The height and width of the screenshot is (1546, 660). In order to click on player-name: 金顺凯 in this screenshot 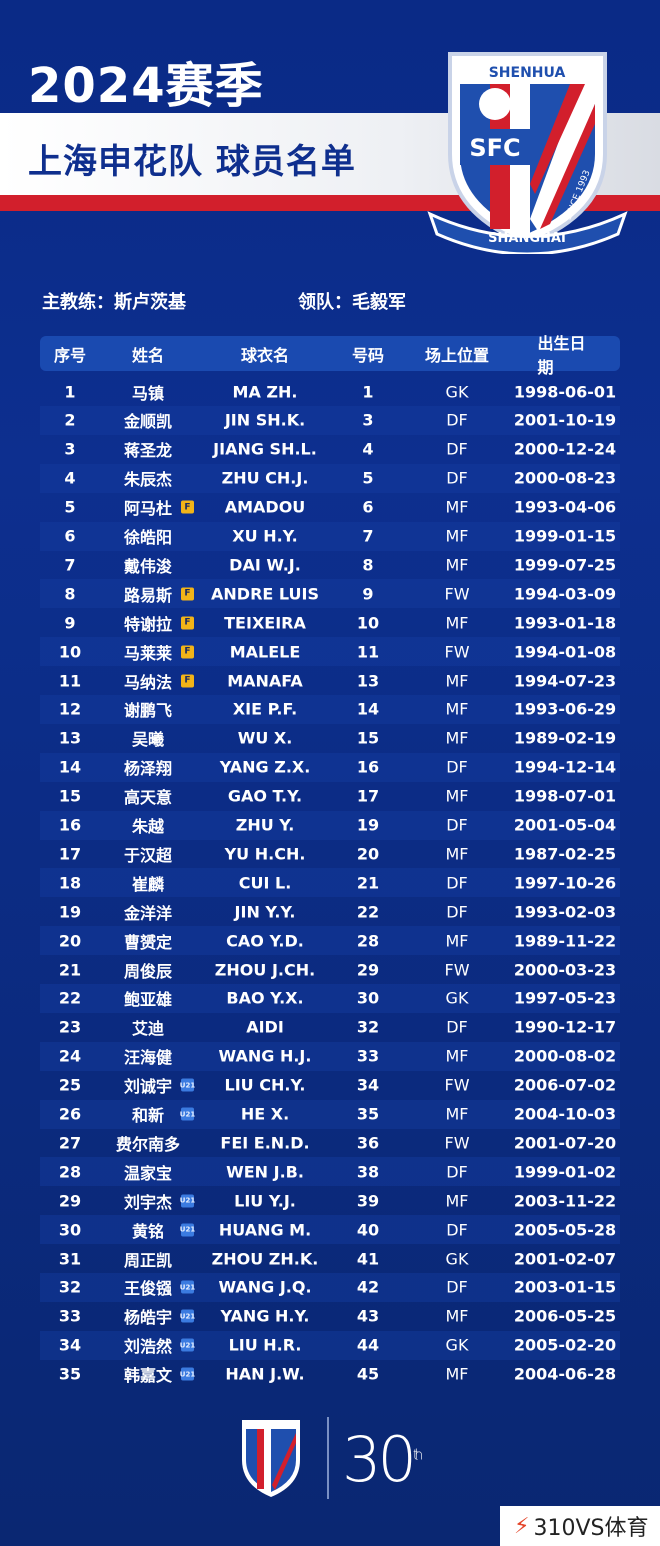, I will do `click(148, 422)`.